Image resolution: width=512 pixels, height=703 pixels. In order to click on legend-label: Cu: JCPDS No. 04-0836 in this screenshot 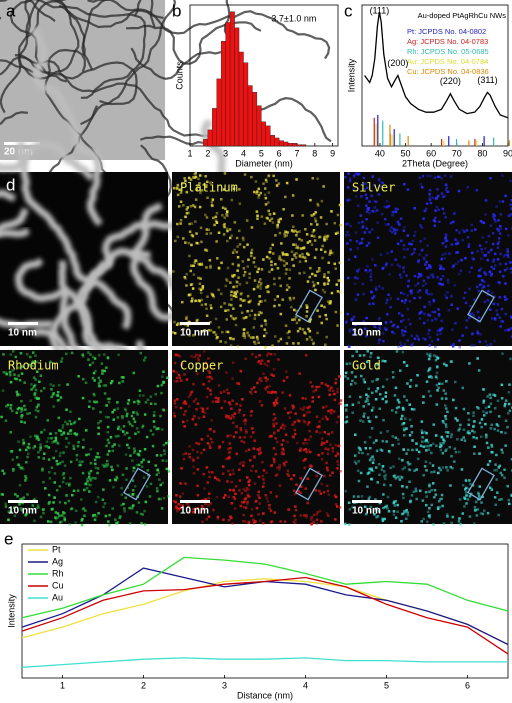, I will do `click(448, 71)`.